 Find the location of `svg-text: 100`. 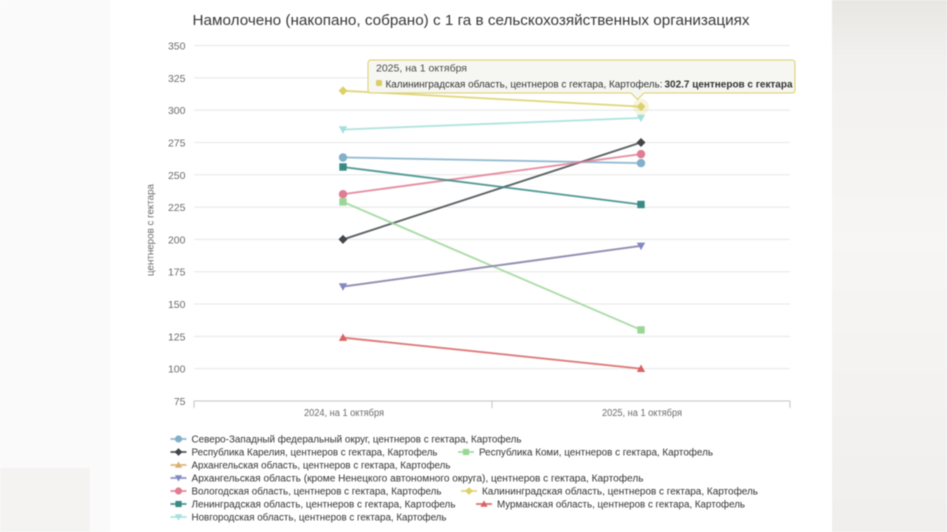

svg-text: 100 is located at coordinates (177, 370).